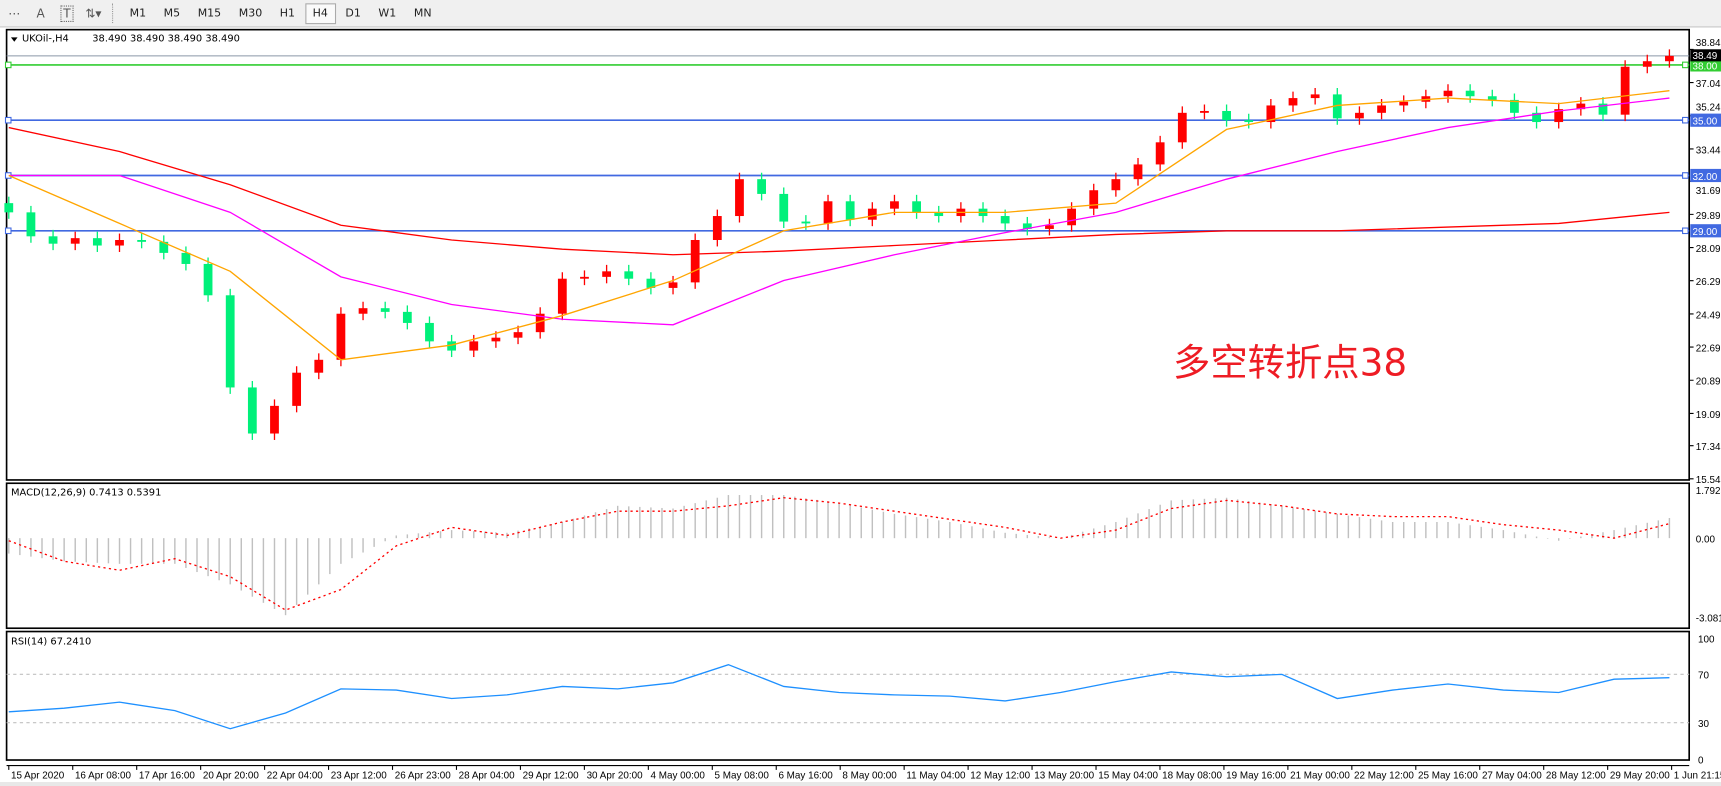 The width and height of the screenshot is (1721, 786). What do you see at coordinates (1708, 191) in the screenshot?
I see `price-axis-label: 31.69` at bounding box center [1708, 191].